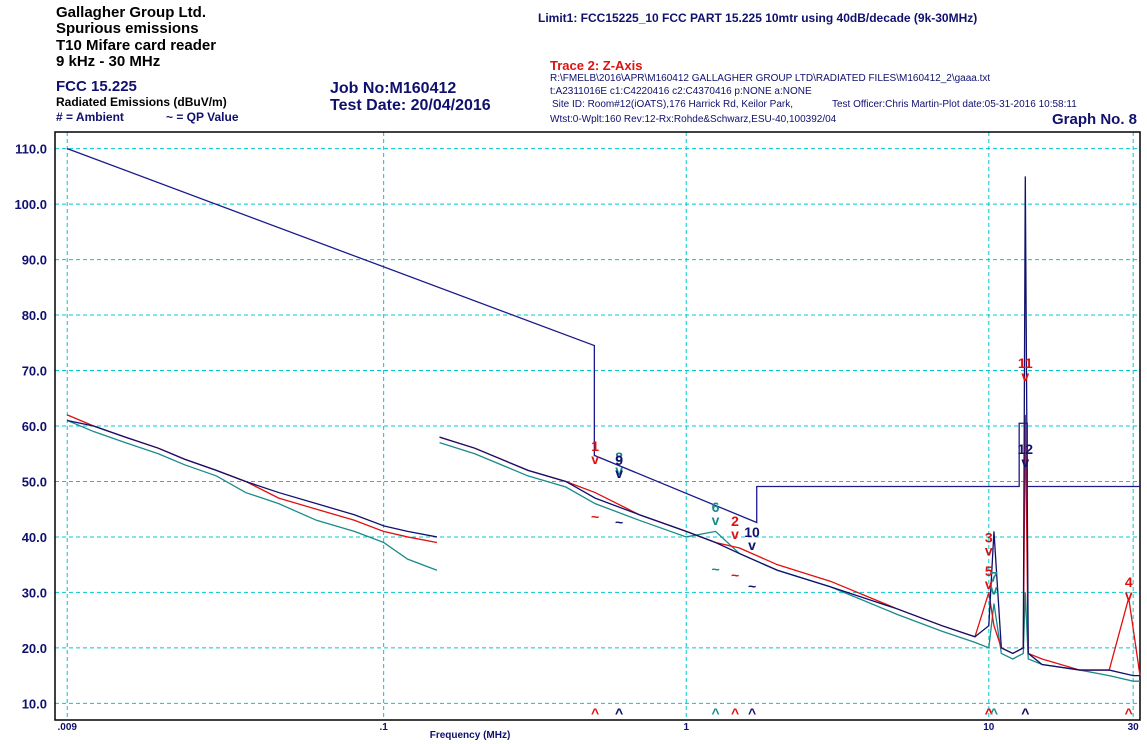  I want to click on marker-label: 4, so click(1129, 582).